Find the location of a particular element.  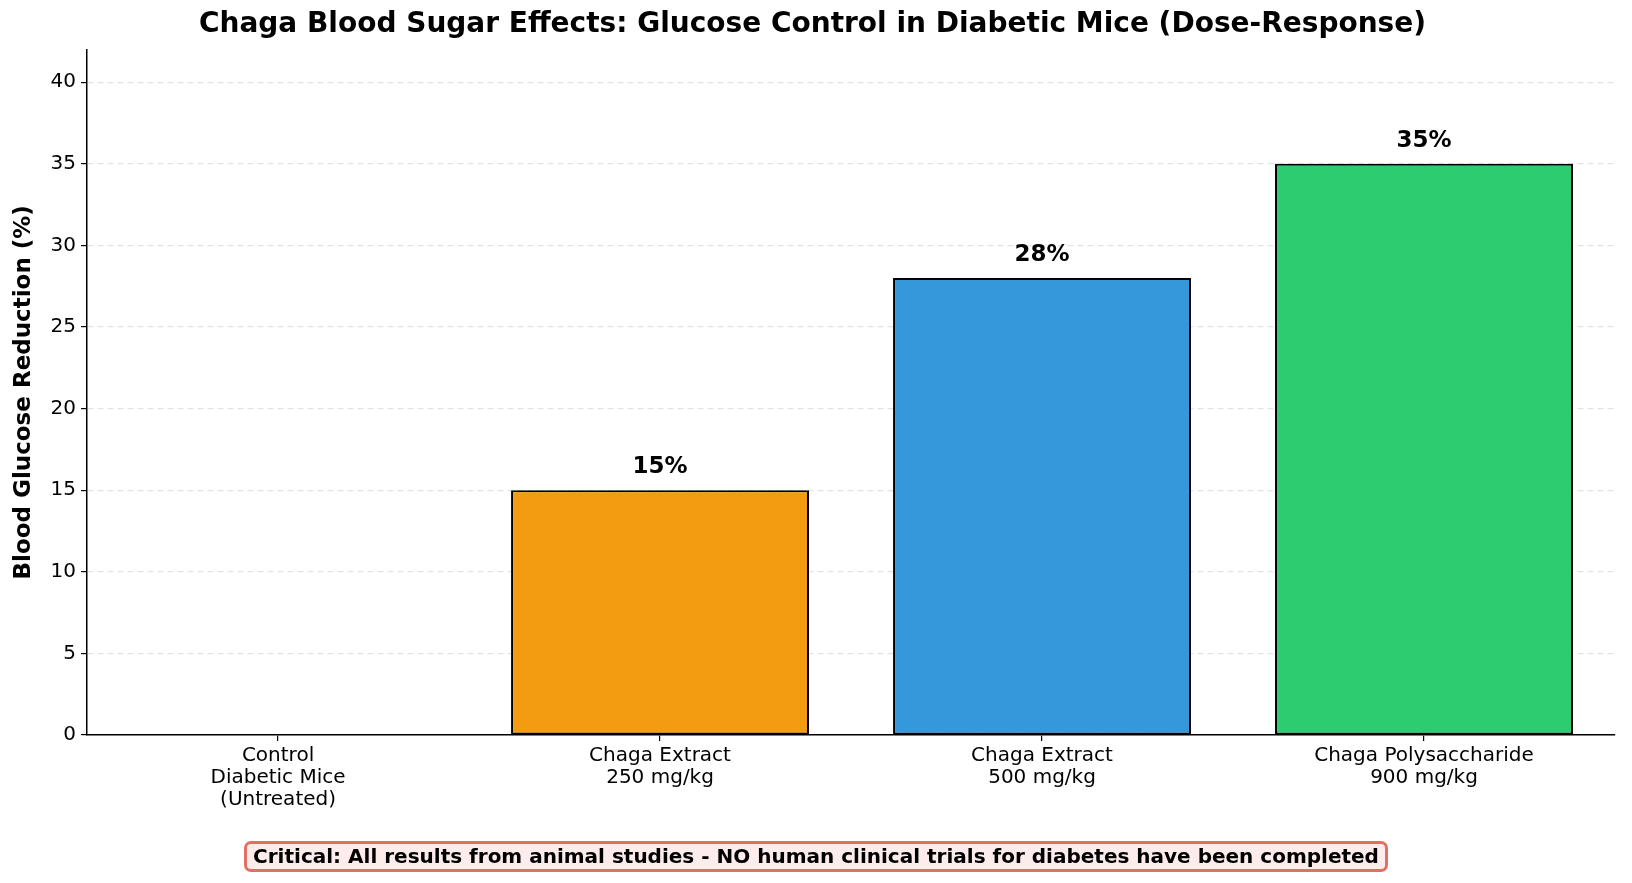

data-label: 35% is located at coordinates (1424, 138).